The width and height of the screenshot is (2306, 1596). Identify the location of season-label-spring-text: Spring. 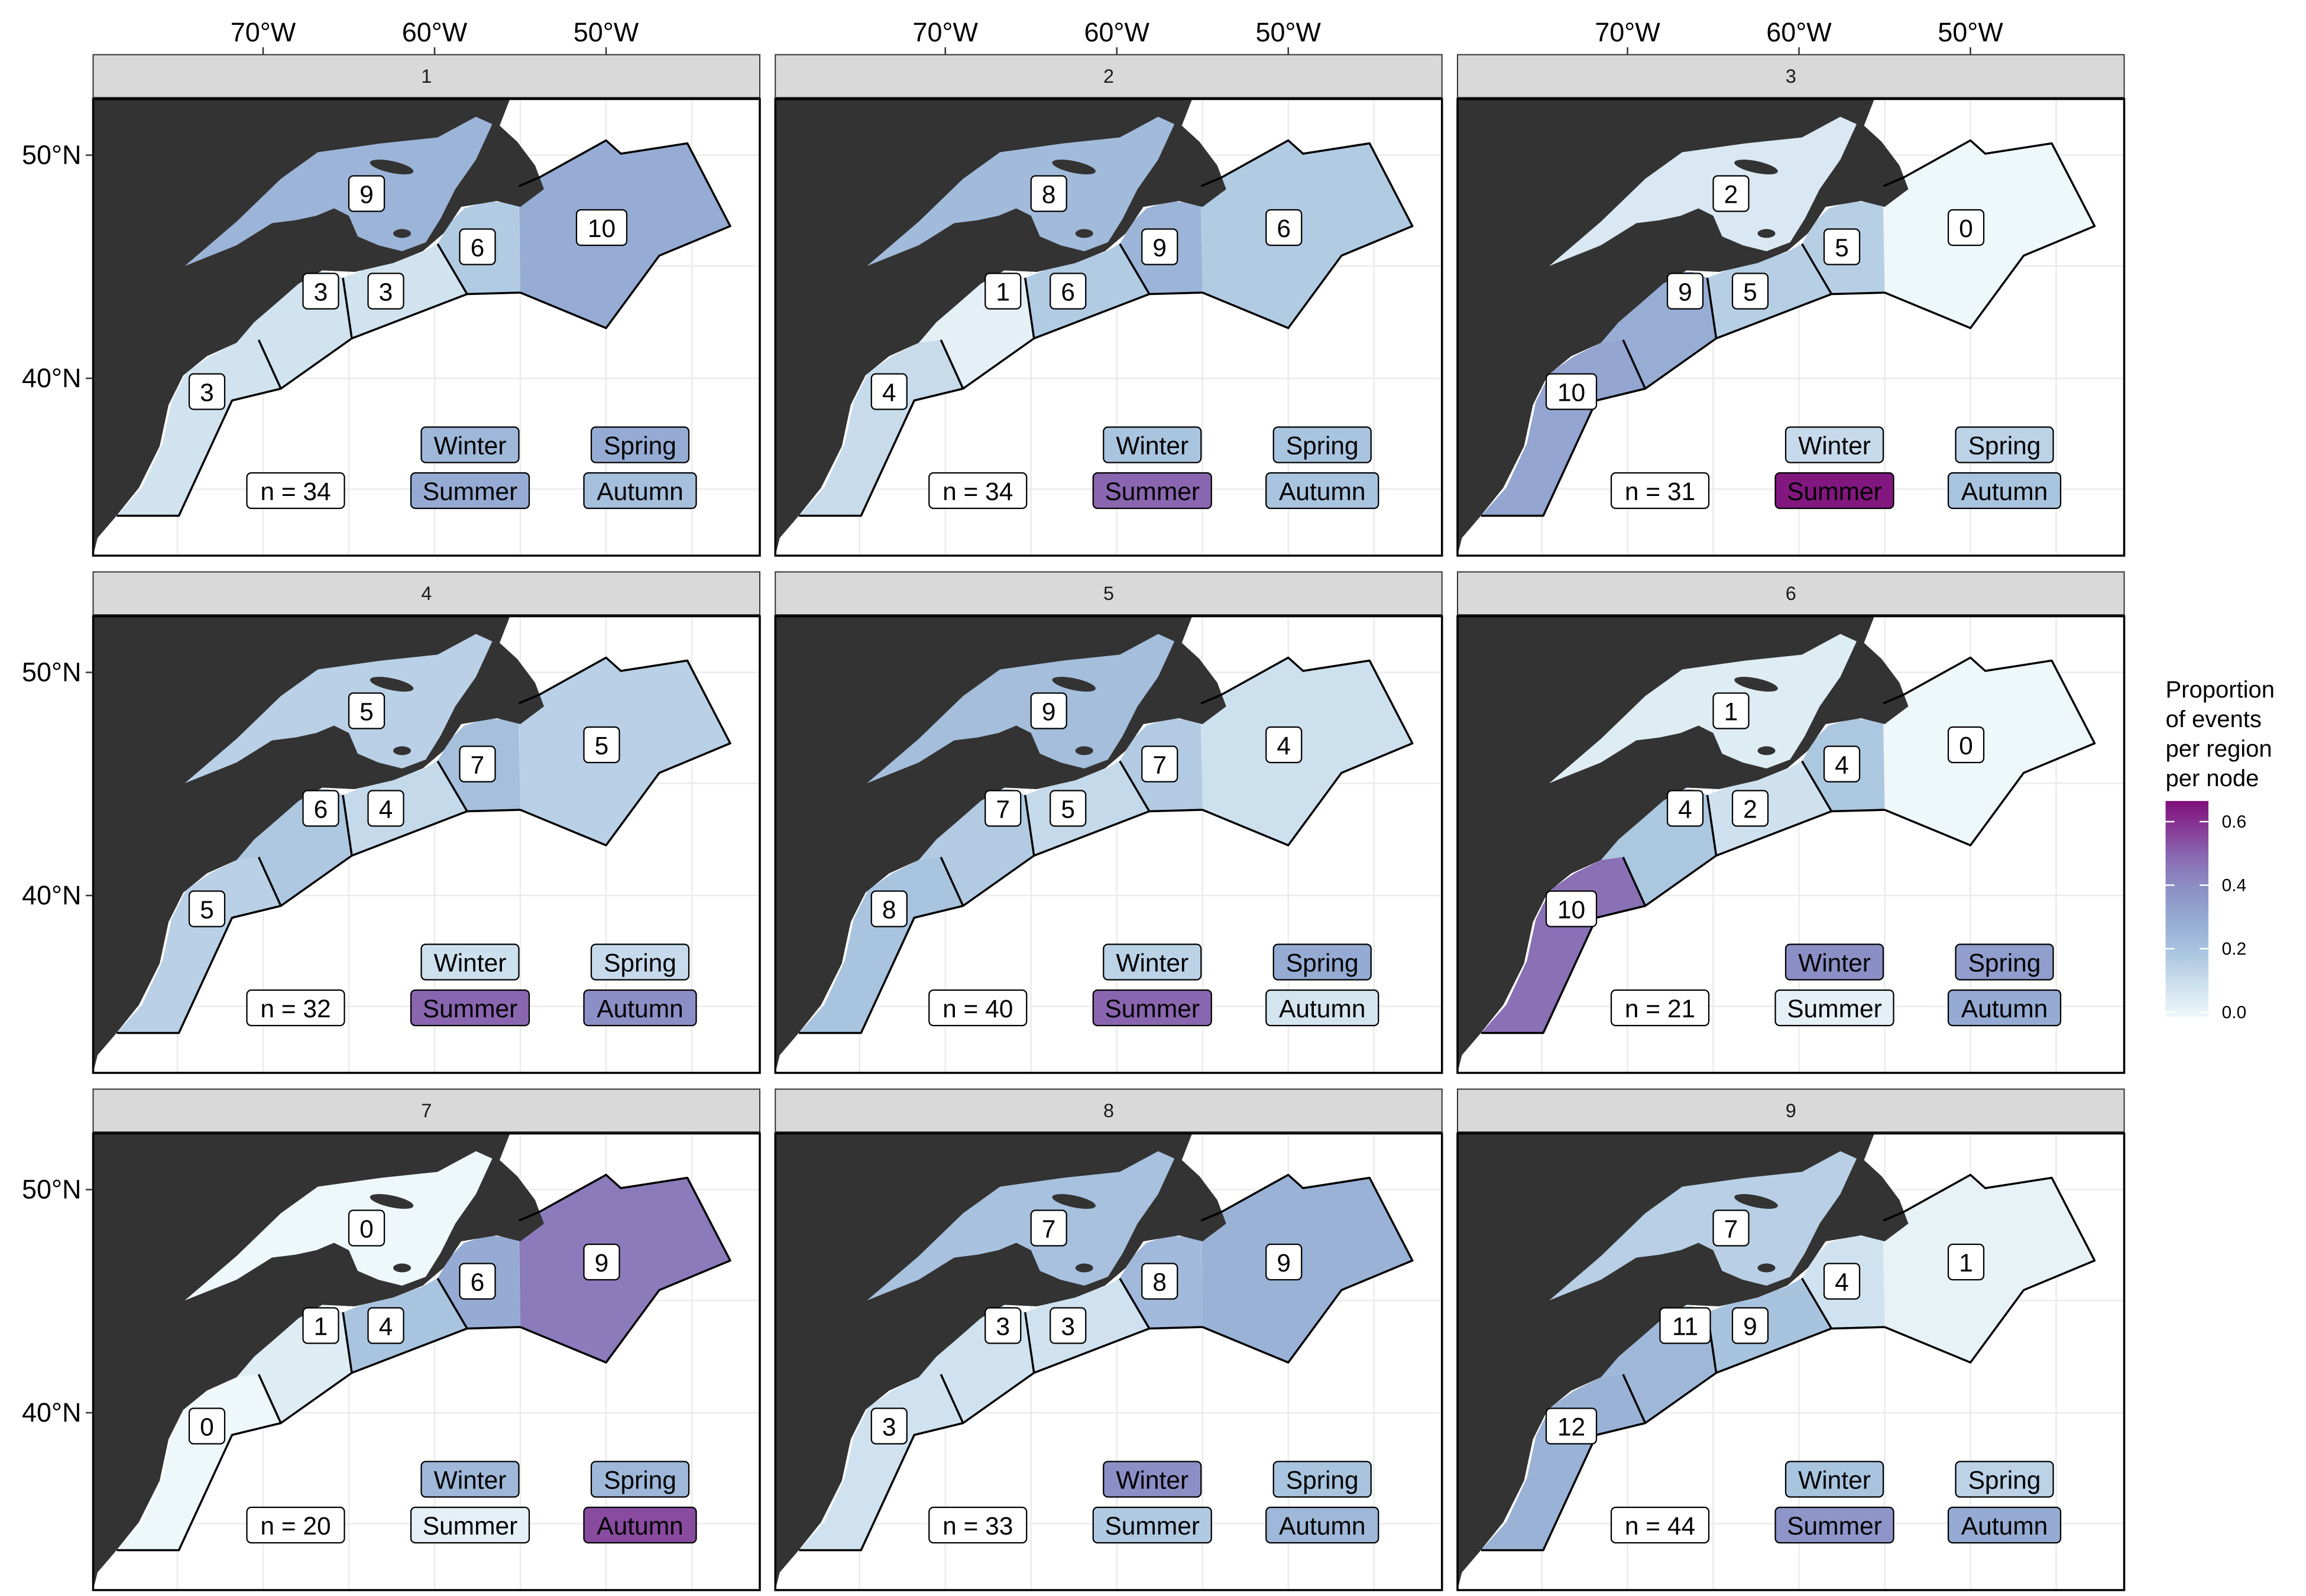
(2004, 447).